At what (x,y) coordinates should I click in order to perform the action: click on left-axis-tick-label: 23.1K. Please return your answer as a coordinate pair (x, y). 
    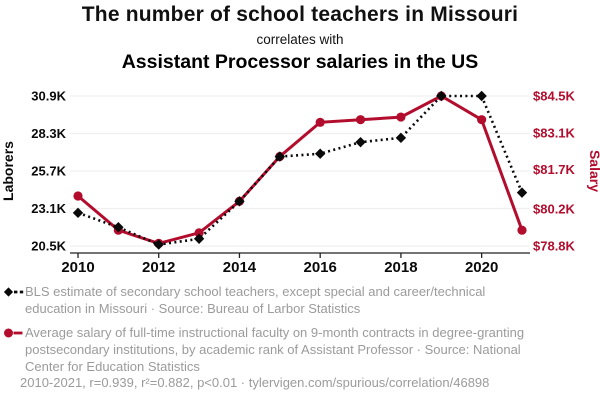
    Looking at the image, I should click on (48, 208).